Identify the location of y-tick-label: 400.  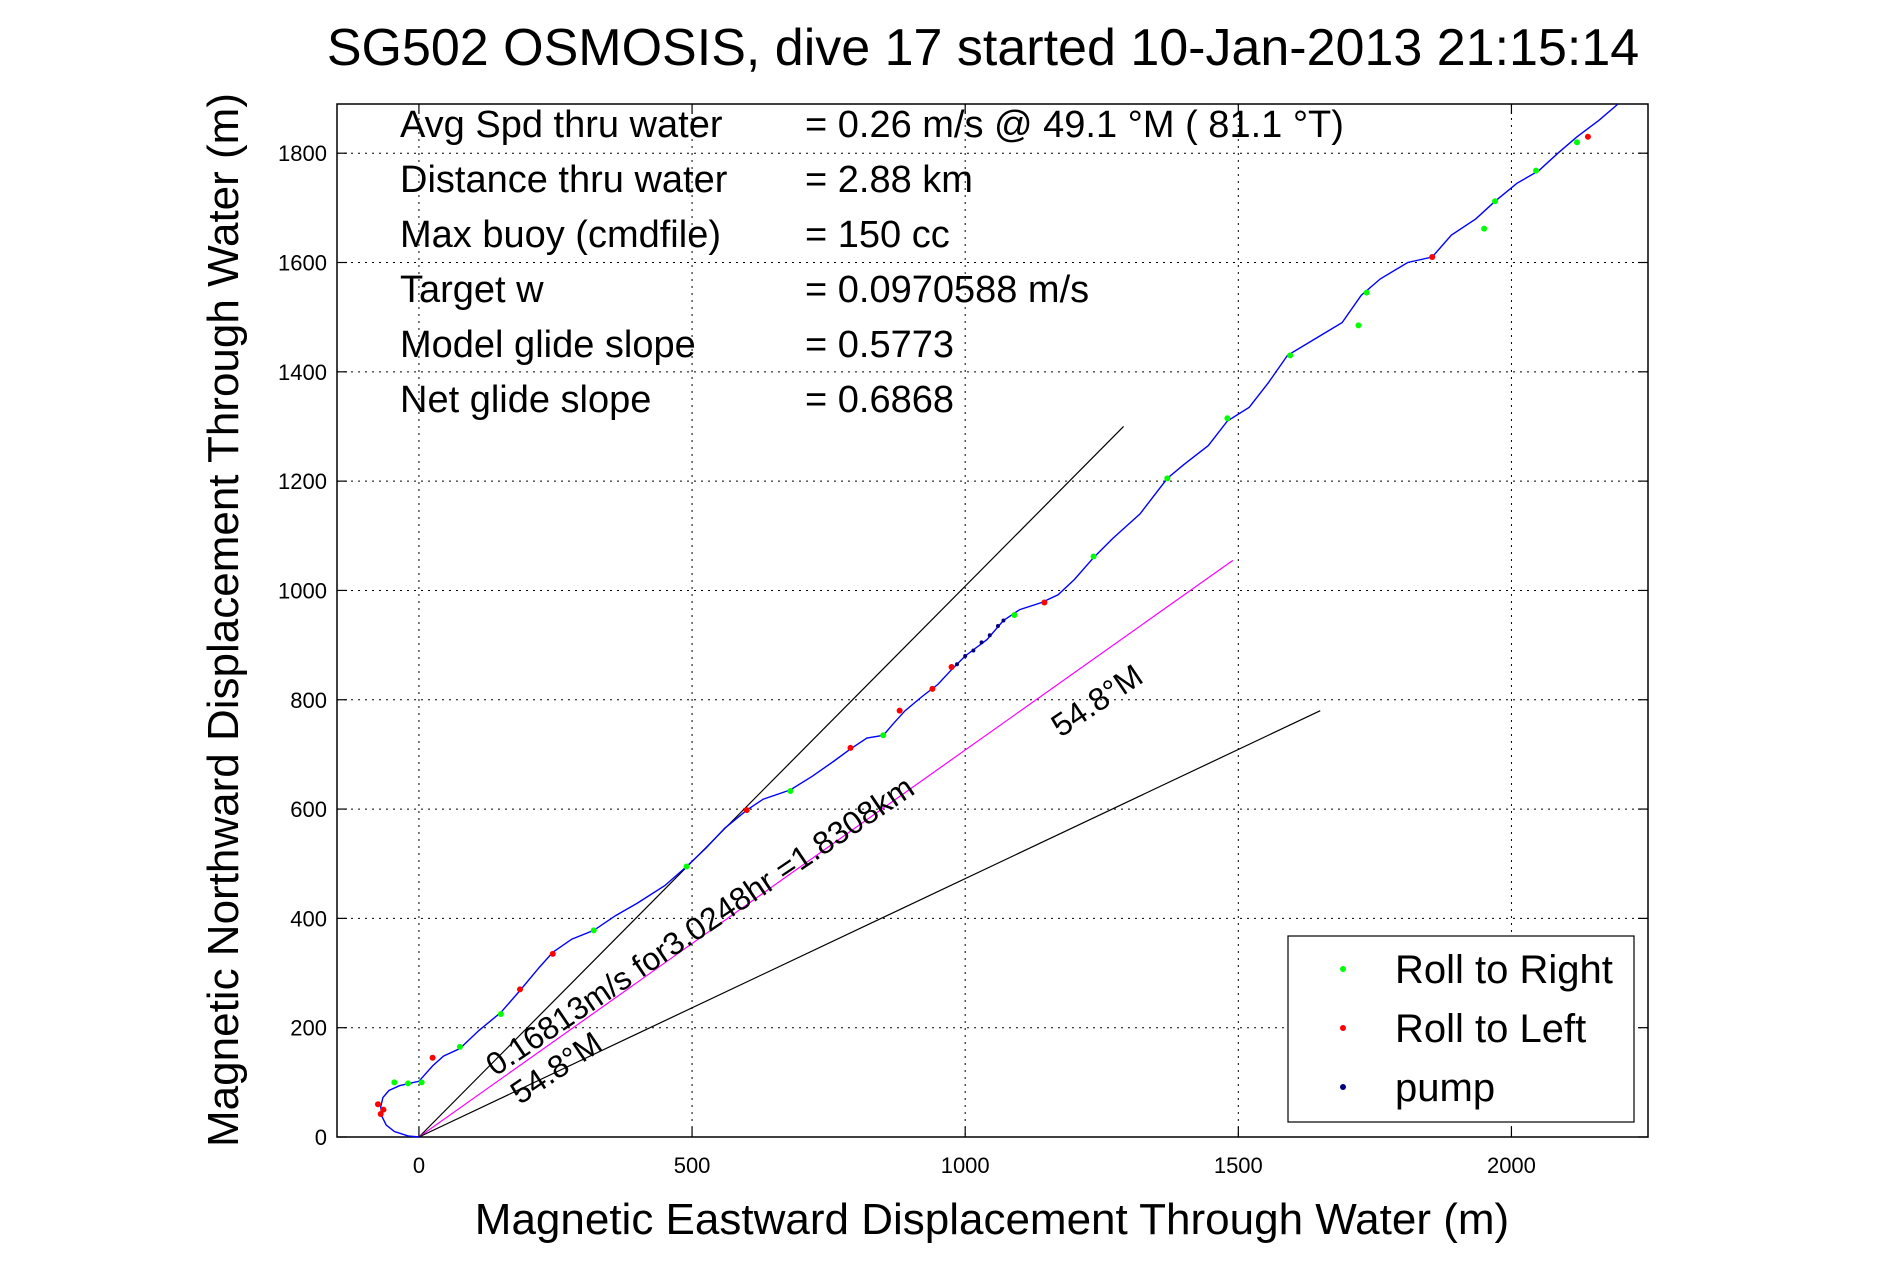
(308, 918).